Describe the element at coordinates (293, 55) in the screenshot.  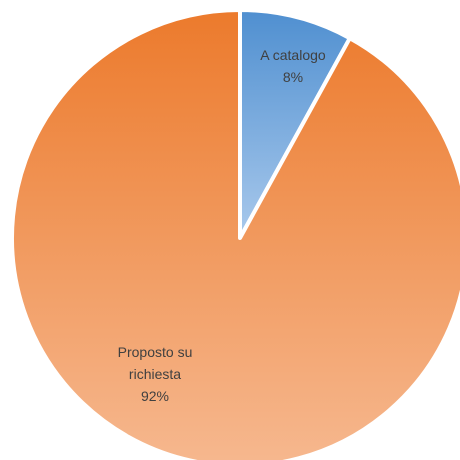
I see `slice-category-text: A catalogo` at that location.